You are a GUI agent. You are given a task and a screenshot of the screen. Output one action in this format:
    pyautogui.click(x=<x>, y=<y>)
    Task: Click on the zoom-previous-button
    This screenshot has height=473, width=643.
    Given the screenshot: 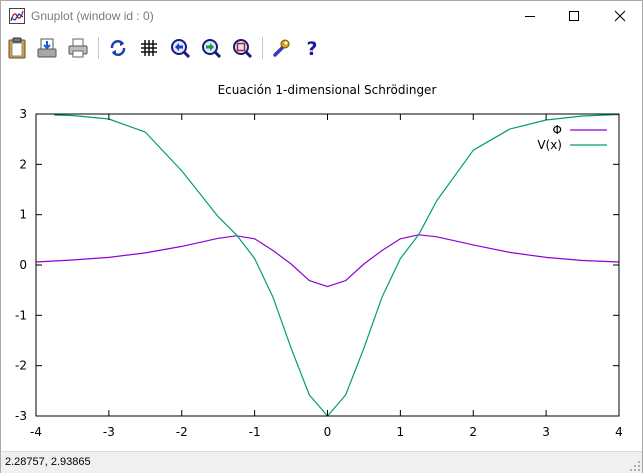 What is the action you would take?
    pyautogui.click(x=180, y=48)
    